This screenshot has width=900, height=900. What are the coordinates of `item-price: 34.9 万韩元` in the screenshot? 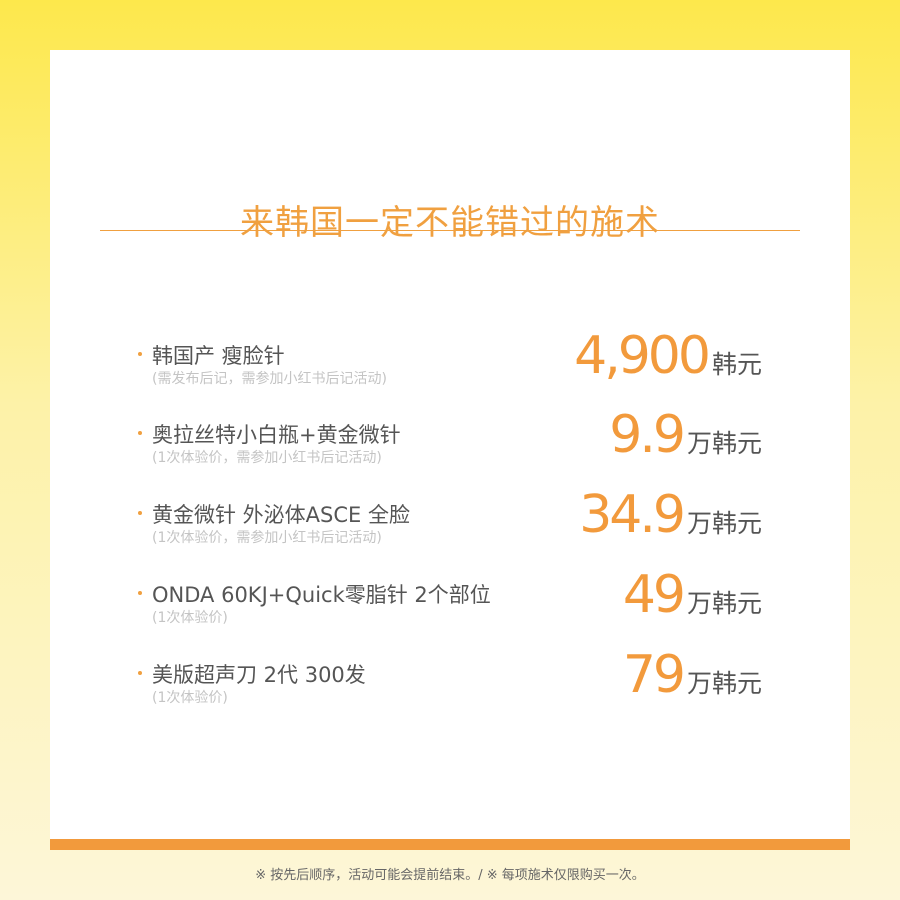 It's located at (670, 515).